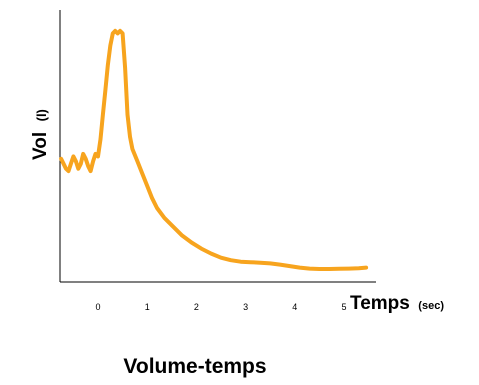 The width and height of the screenshot is (479, 385). I want to click on x-tick-label: 0, so click(97, 307).